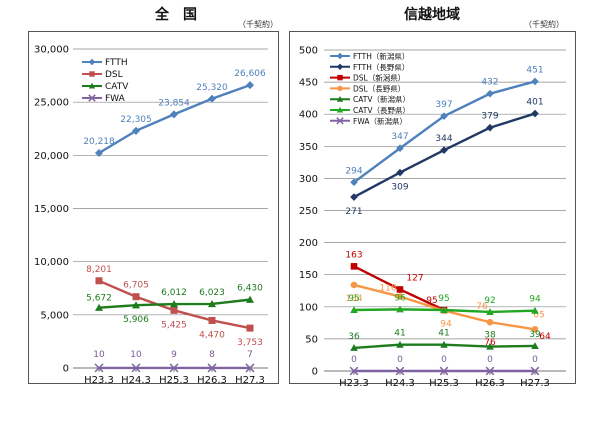 The image size is (600, 429). I want to click on chart0-data-label: 9, so click(174, 355).